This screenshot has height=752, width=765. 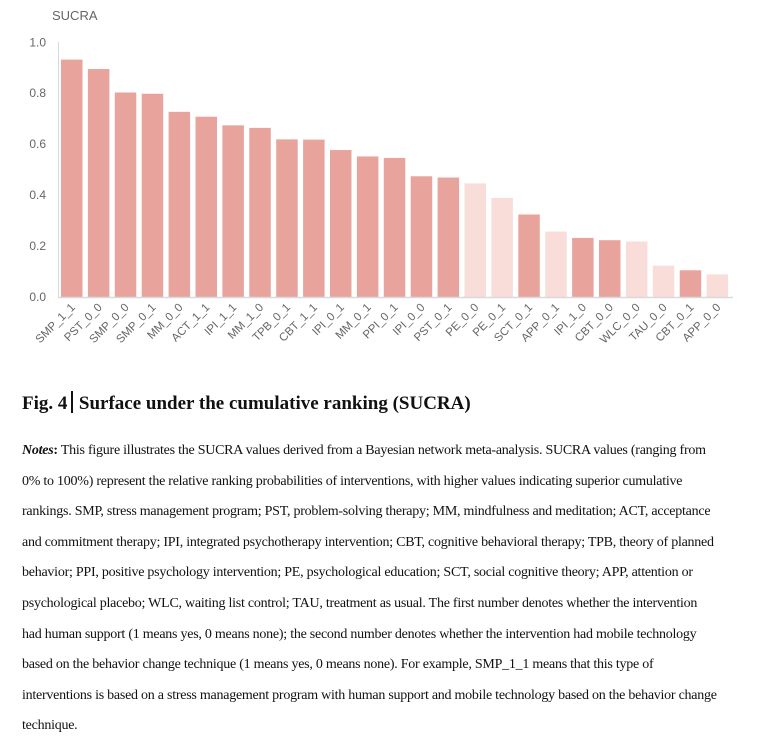 What do you see at coordinates (37, 144) in the screenshot?
I see `y-tick-label: 0.6` at bounding box center [37, 144].